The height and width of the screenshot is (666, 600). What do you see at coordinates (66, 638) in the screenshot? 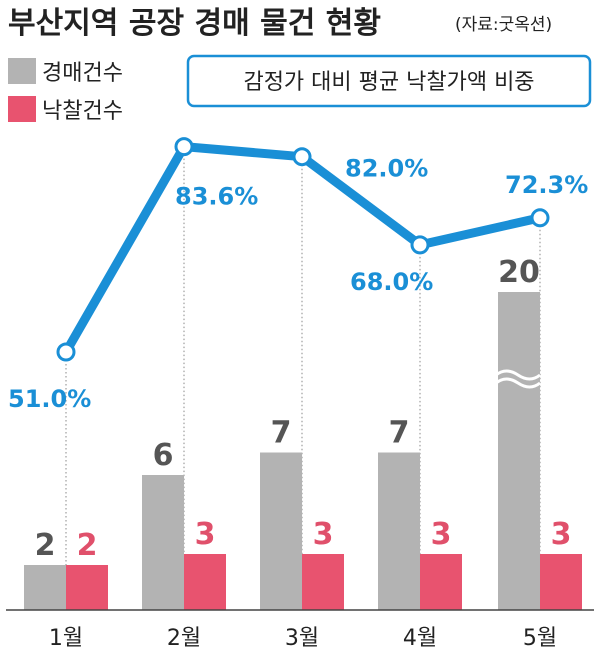
I see `category-label: 1월` at bounding box center [66, 638].